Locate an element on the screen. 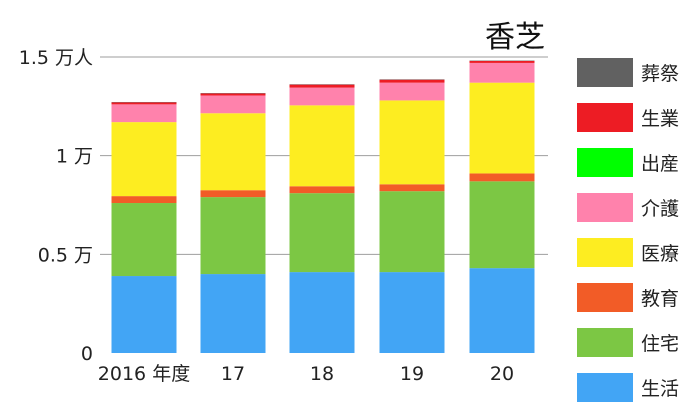  legend-label: 介護 is located at coordinates (660, 209).